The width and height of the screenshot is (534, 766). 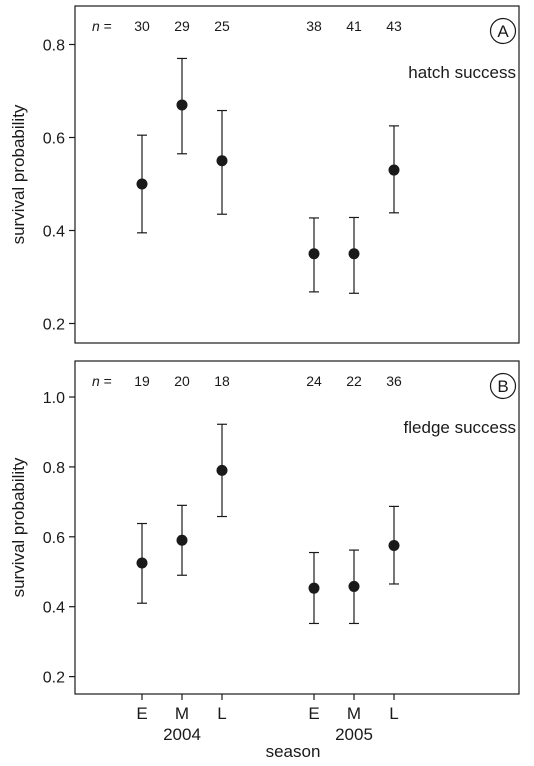 I want to click on n-value: 25, so click(x=222, y=26).